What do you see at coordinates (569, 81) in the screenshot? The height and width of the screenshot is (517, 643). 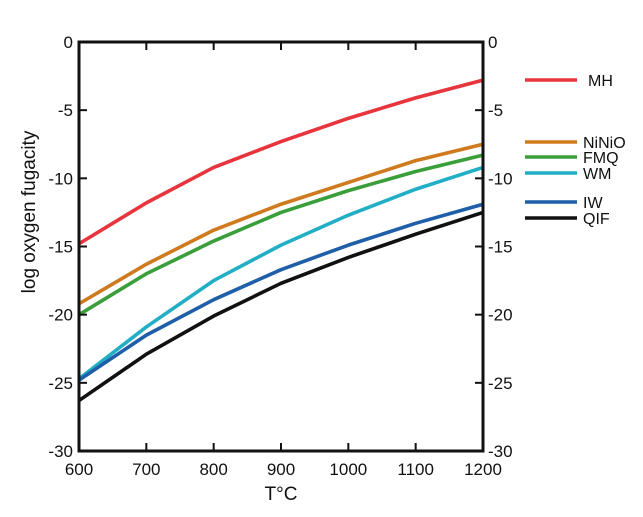 I see `legend-item-mh: MH` at bounding box center [569, 81].